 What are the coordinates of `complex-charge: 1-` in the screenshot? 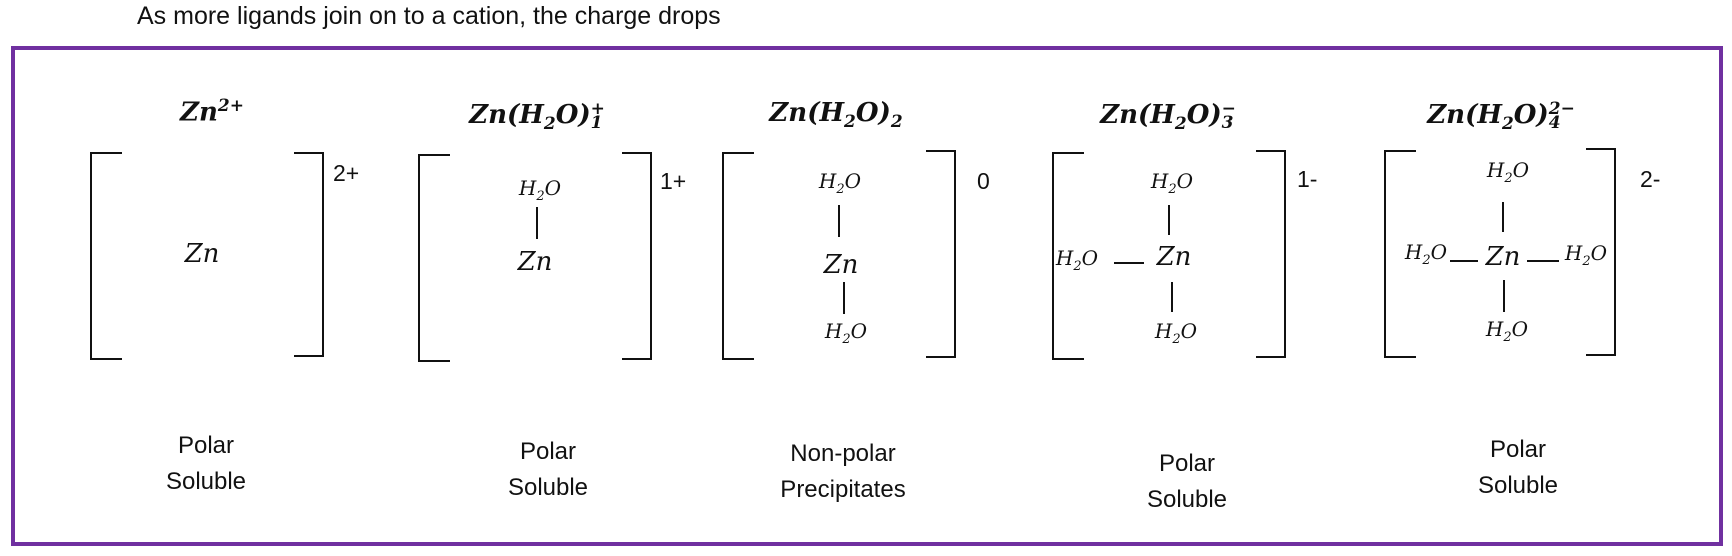 It's located at (1307, 179).